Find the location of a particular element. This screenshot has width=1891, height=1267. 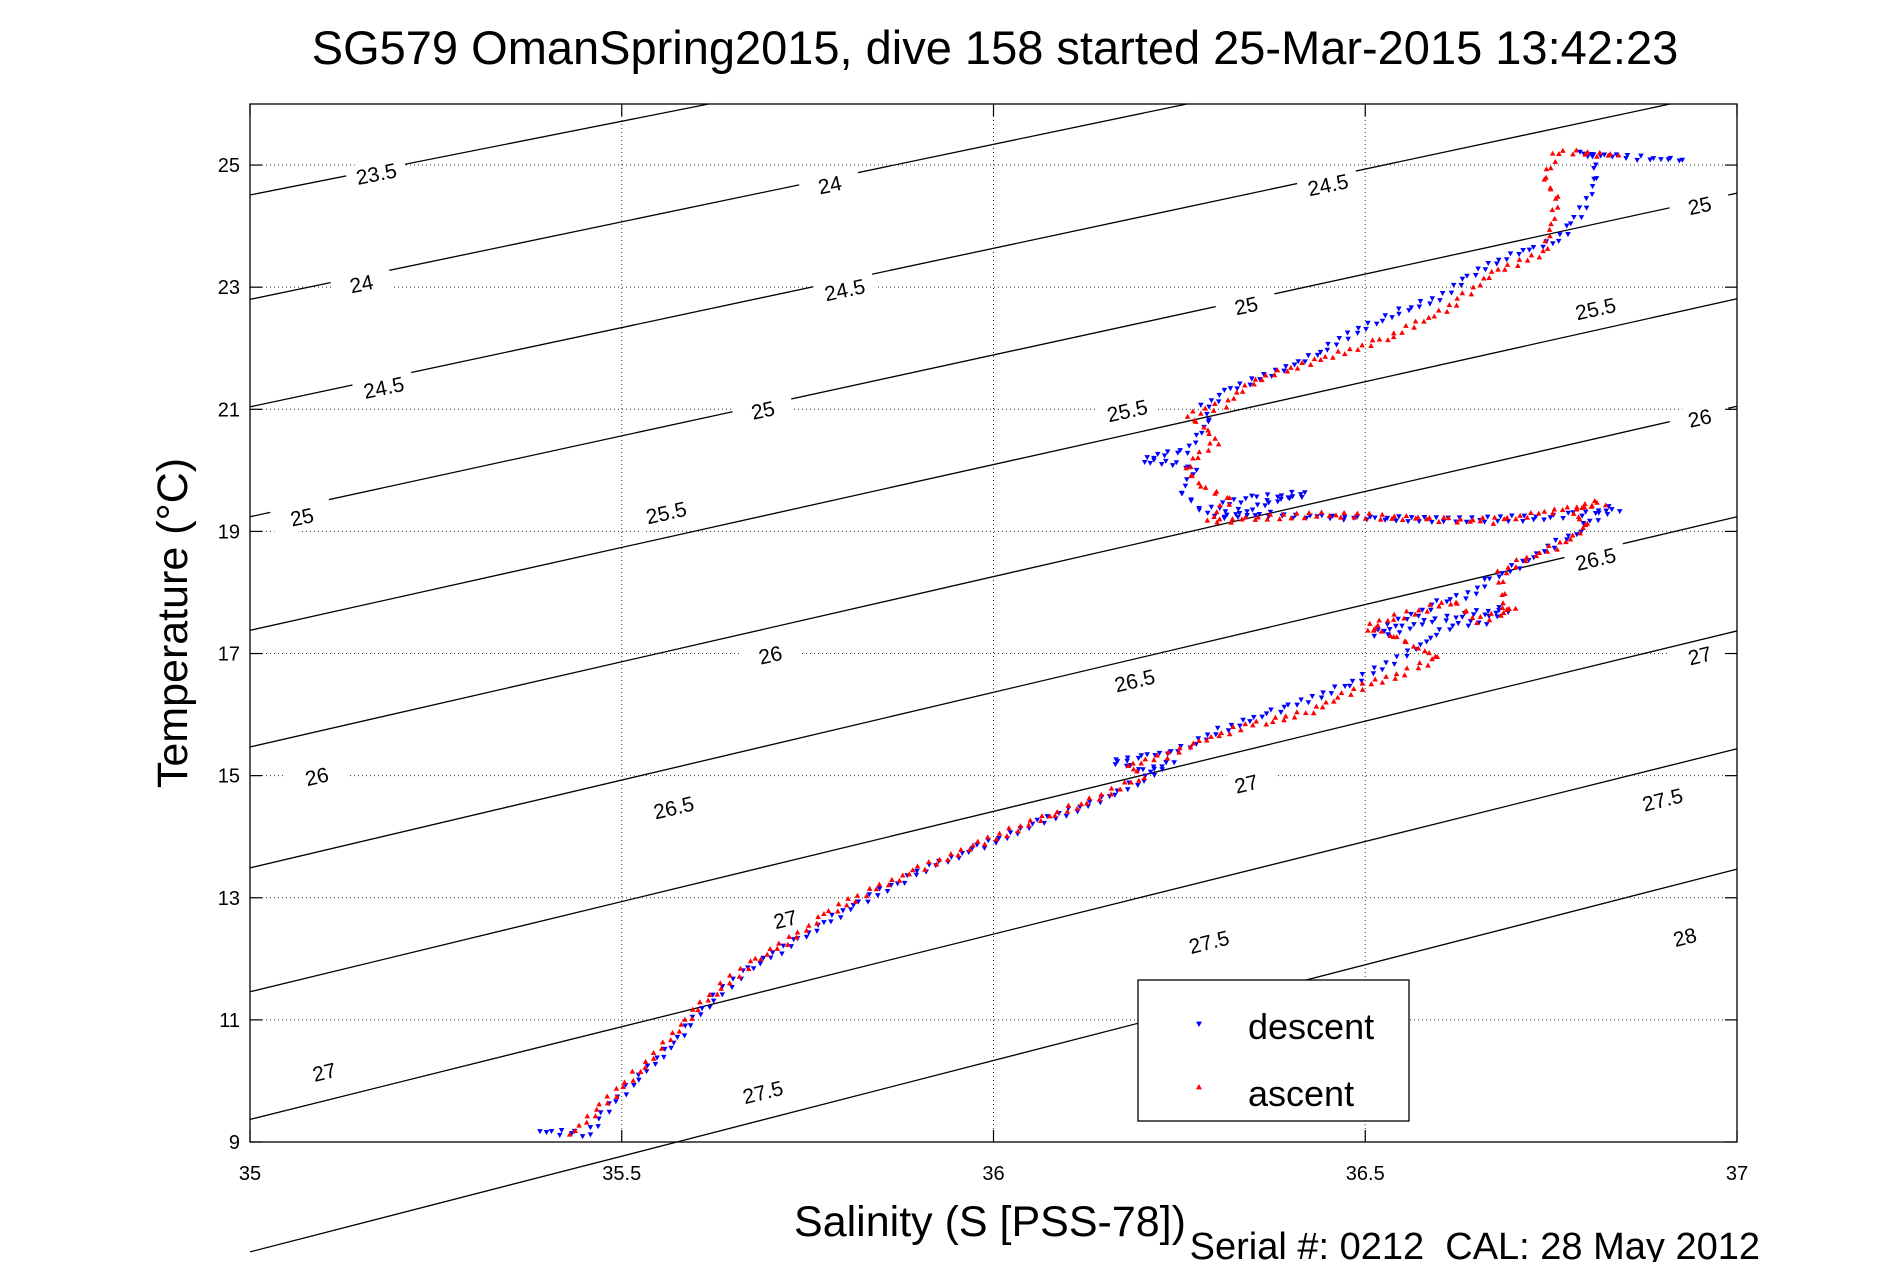

y-tick-label: 23 is located at coordinates (229, 288).